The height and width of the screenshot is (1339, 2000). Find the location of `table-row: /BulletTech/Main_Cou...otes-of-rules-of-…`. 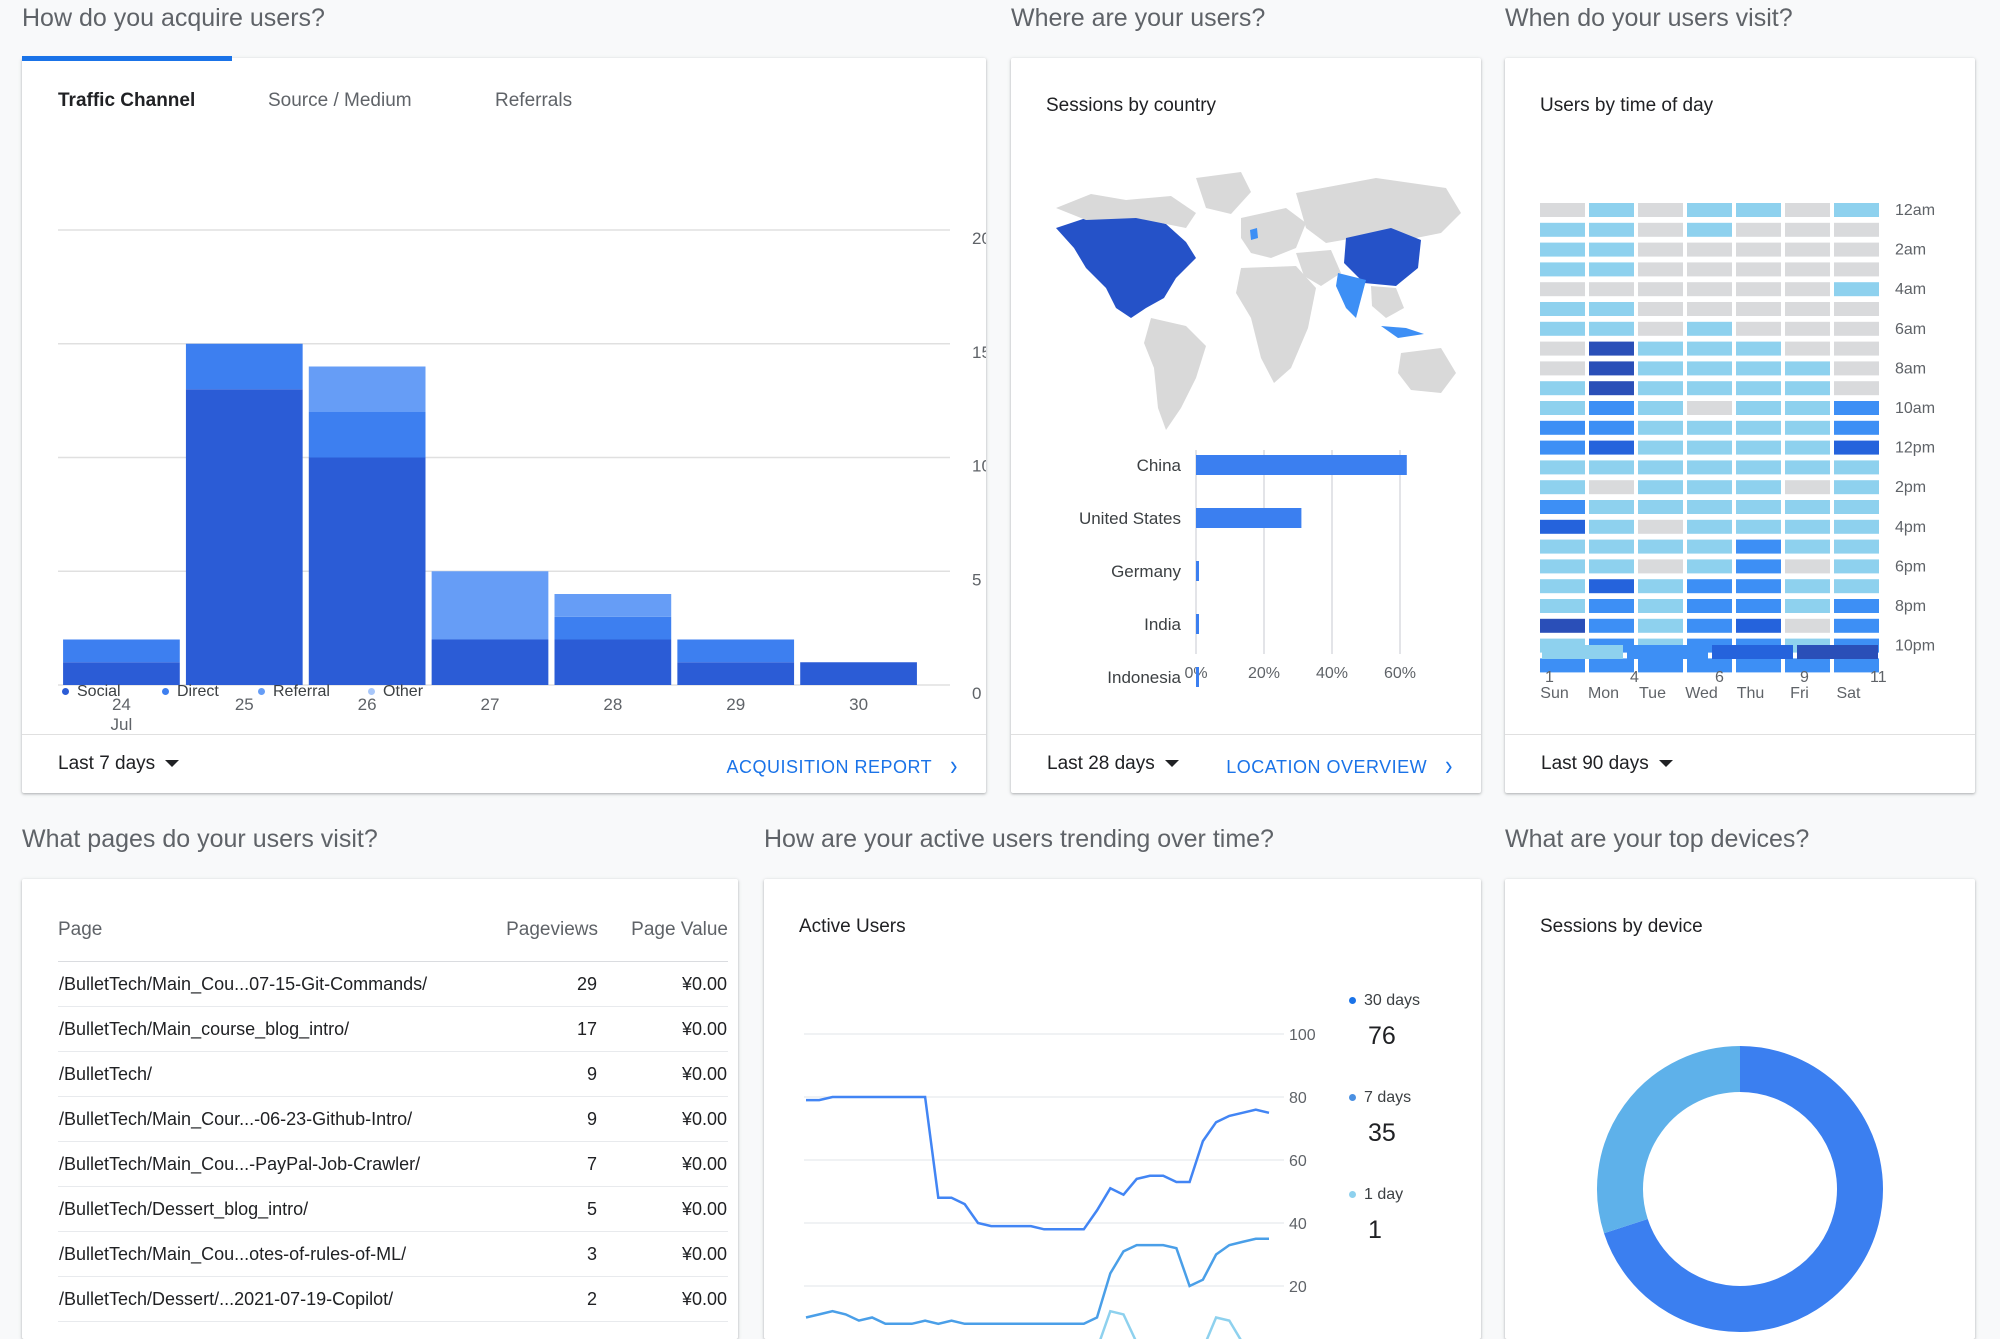

table-row: /BulletTech/Main_Cou...otes-of-rules-of-… is located at coordinates (393, 1254).